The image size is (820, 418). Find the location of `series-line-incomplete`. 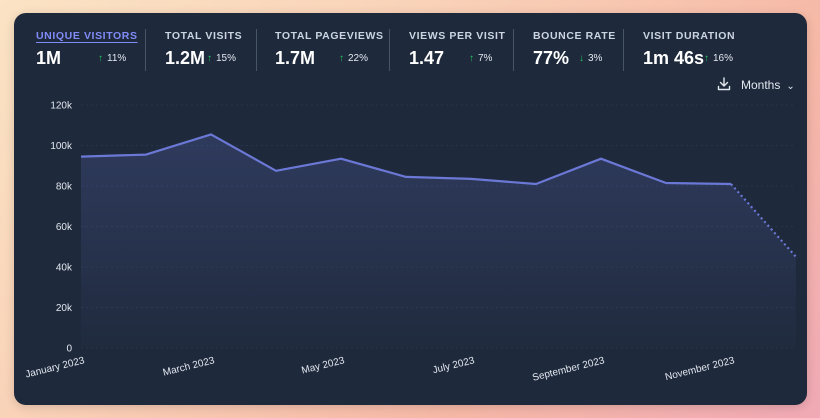

series-line-incomplete is located at coordinates (763, 220).